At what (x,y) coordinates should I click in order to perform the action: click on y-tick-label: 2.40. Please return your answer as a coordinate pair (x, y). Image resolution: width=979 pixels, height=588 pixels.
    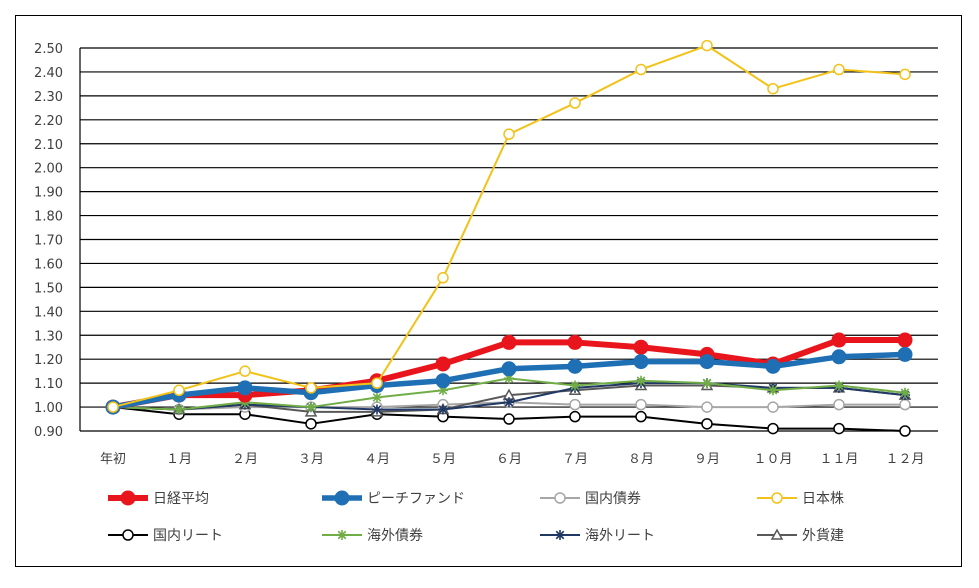
    Looking at the image, I should click on (48, 73).